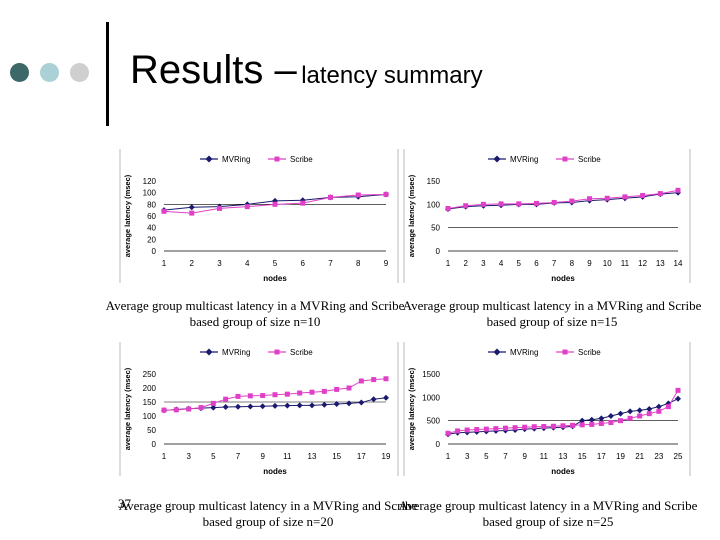 The width and height of the screenshot is (720, 540). I want to click on x-tick-label: 17, so click(601, 456).